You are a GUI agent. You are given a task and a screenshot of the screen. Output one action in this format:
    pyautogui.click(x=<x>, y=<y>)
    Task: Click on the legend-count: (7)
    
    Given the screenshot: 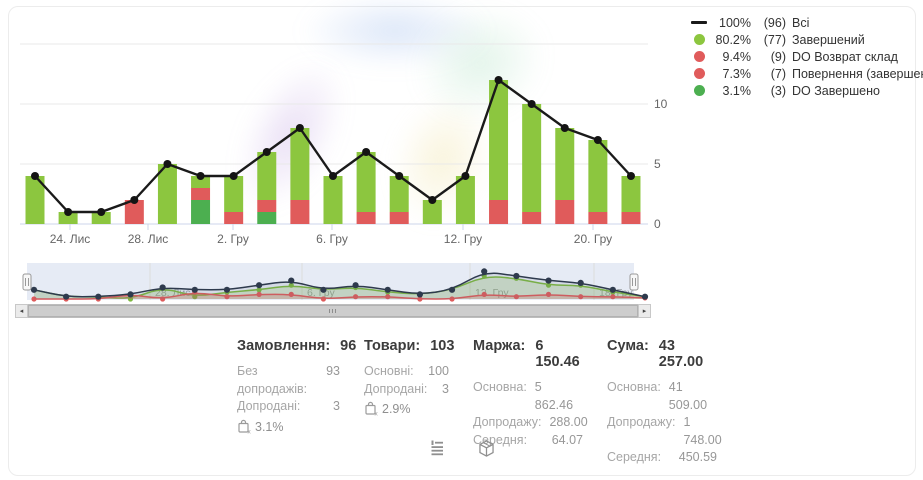 What is the action you would take?
    pyautogui.click(x=778, y=73)
    